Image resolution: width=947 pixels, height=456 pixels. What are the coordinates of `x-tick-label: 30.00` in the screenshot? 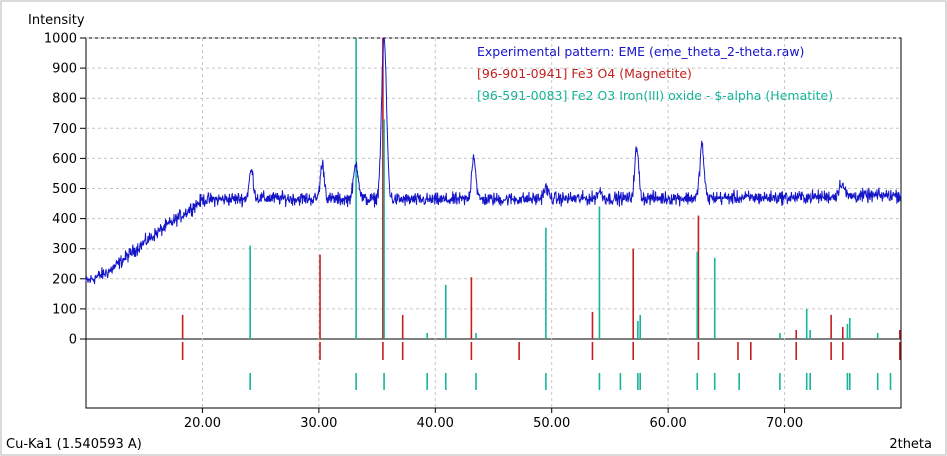 It's located at (318, 423).